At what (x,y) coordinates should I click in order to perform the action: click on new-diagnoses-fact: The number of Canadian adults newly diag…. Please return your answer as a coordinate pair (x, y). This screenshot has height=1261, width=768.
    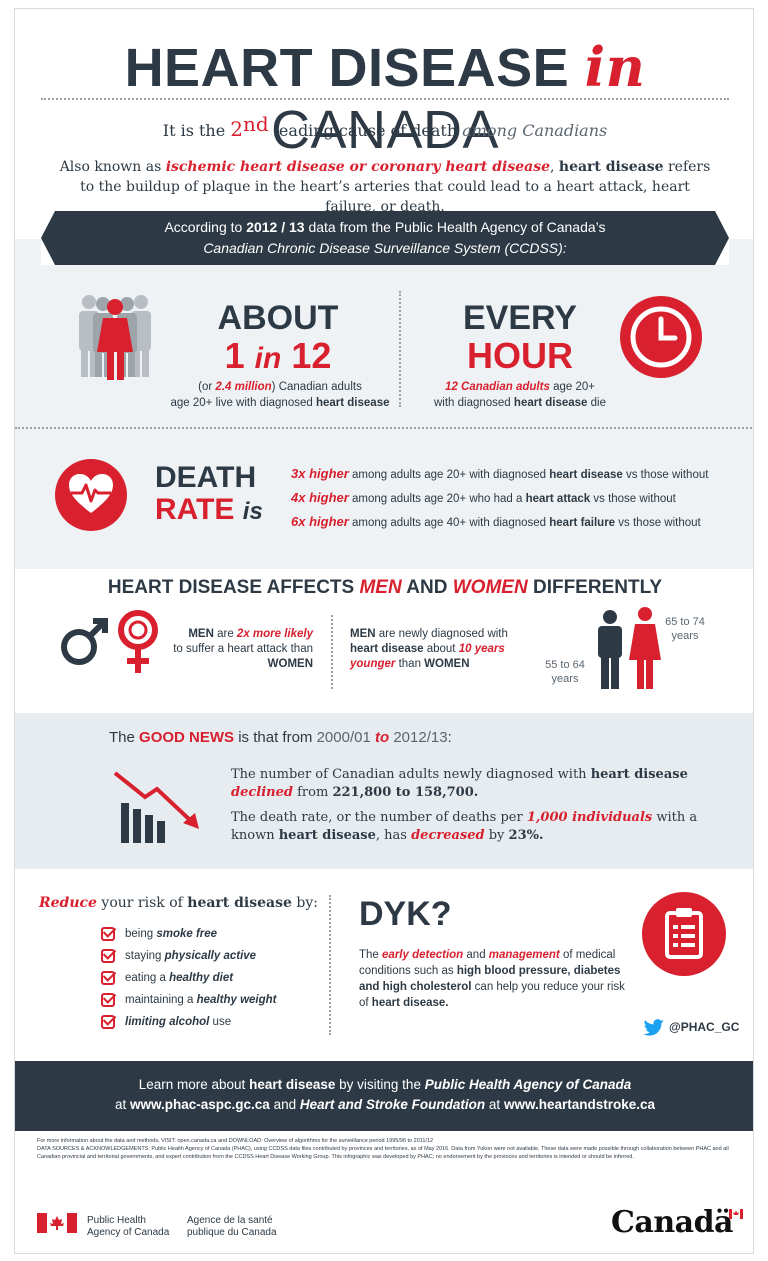
    Looking at the image, I should click on (459, 783).